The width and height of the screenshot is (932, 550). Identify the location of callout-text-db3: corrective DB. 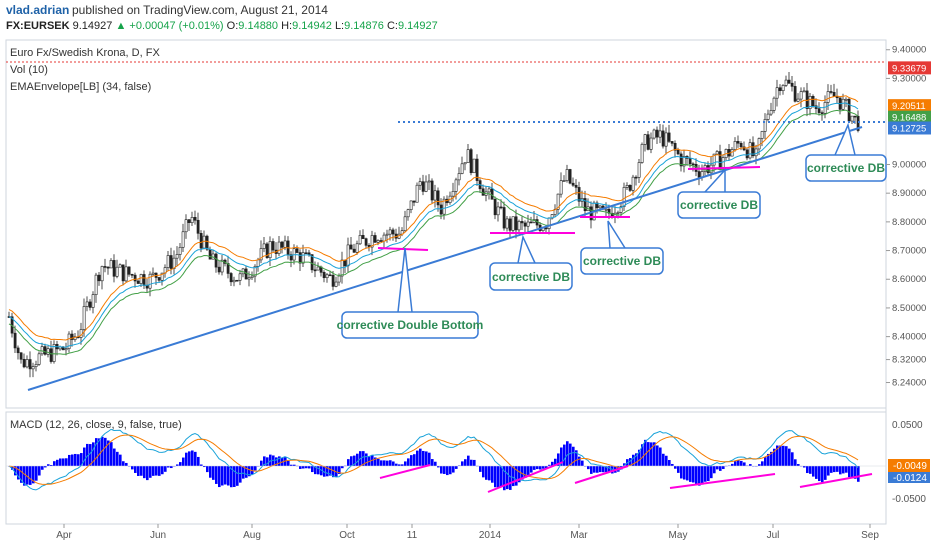
(719, 205).